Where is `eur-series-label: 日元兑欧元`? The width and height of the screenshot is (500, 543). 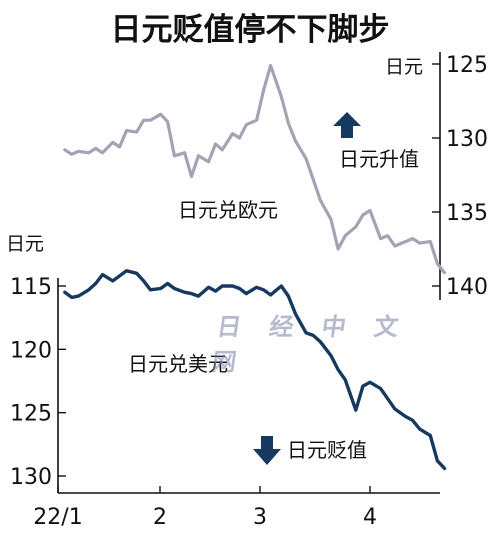
eur-series-label: 日元兑欧元 is located at coordinates (228, 210).